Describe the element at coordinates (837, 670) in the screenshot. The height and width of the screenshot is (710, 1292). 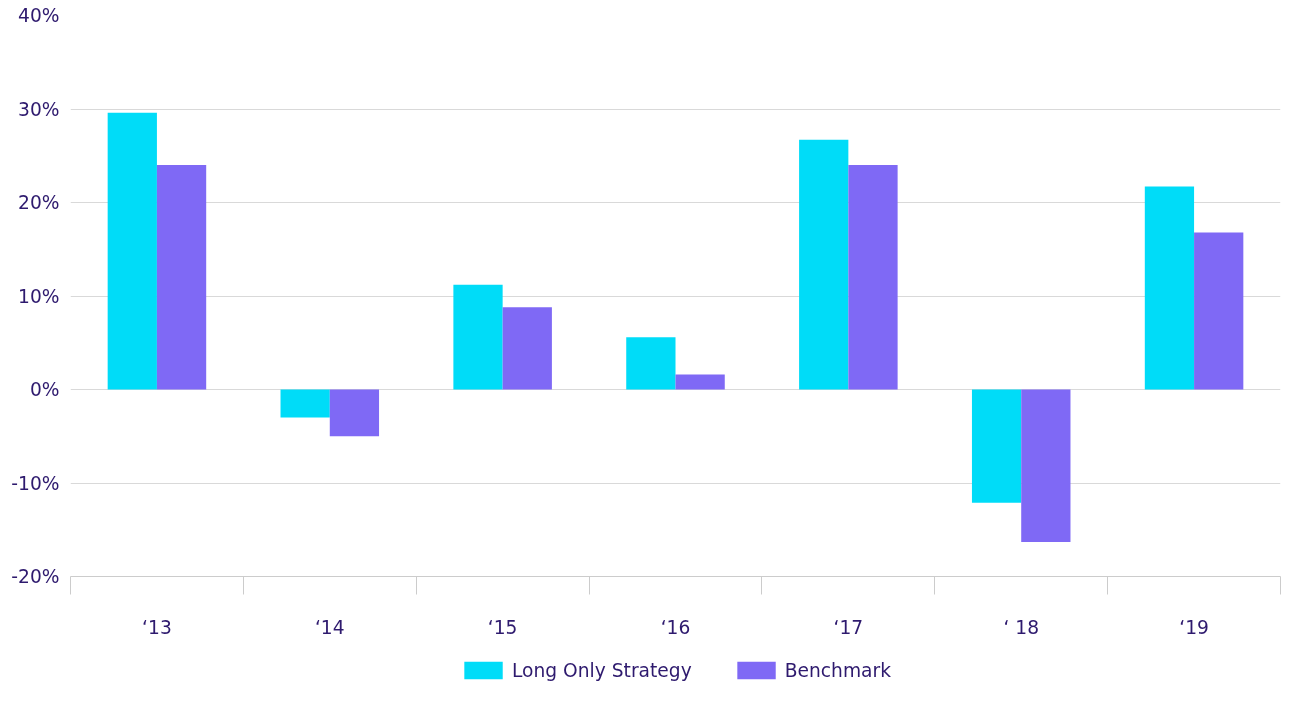
I see `legend-label: Benchmark` at that location.